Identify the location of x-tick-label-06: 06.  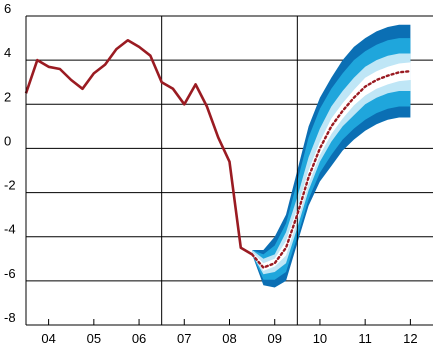
(139, 338).